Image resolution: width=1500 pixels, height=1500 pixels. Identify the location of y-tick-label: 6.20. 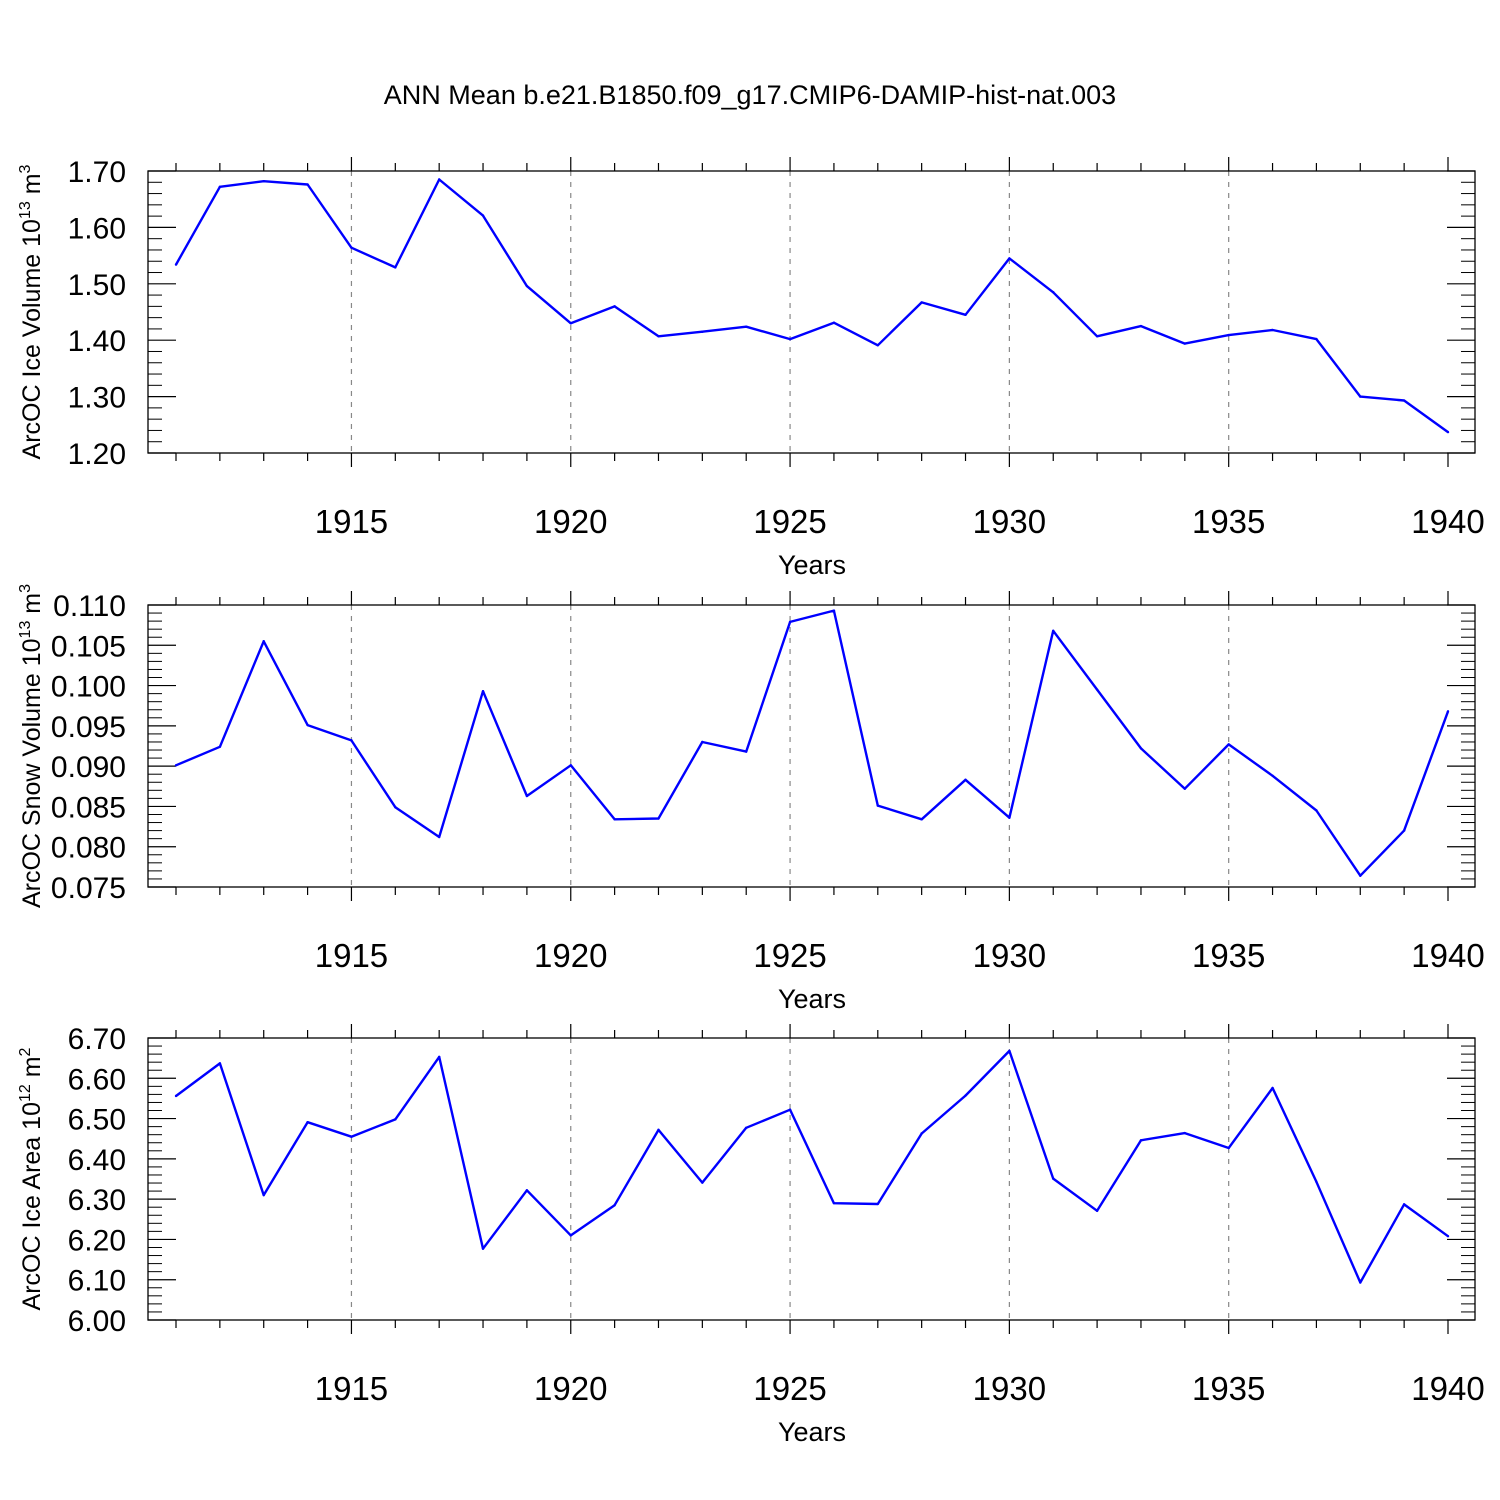
(97, 1240).